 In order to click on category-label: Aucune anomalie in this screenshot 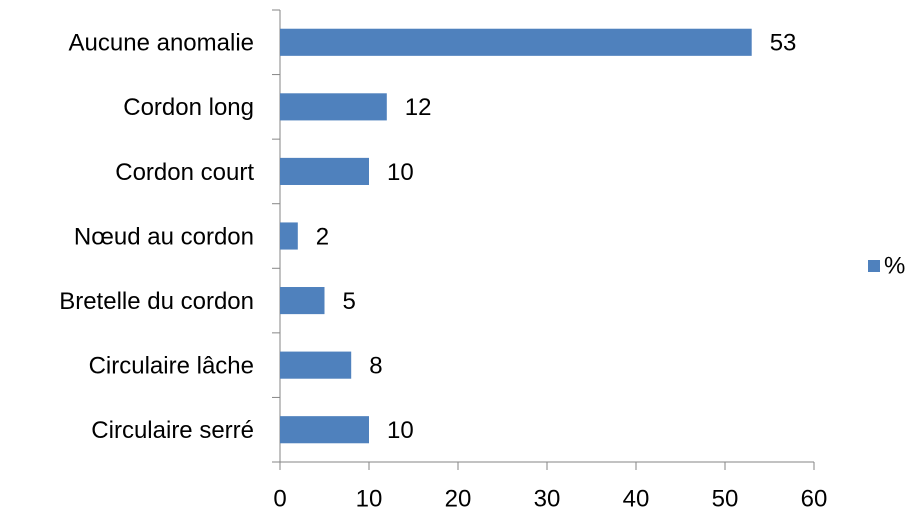, I will do `click(161, 43)`.